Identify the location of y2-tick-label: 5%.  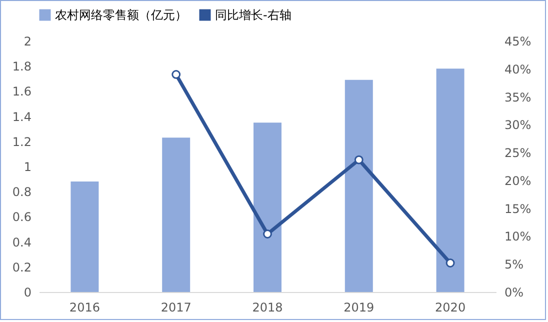
(514, 265).